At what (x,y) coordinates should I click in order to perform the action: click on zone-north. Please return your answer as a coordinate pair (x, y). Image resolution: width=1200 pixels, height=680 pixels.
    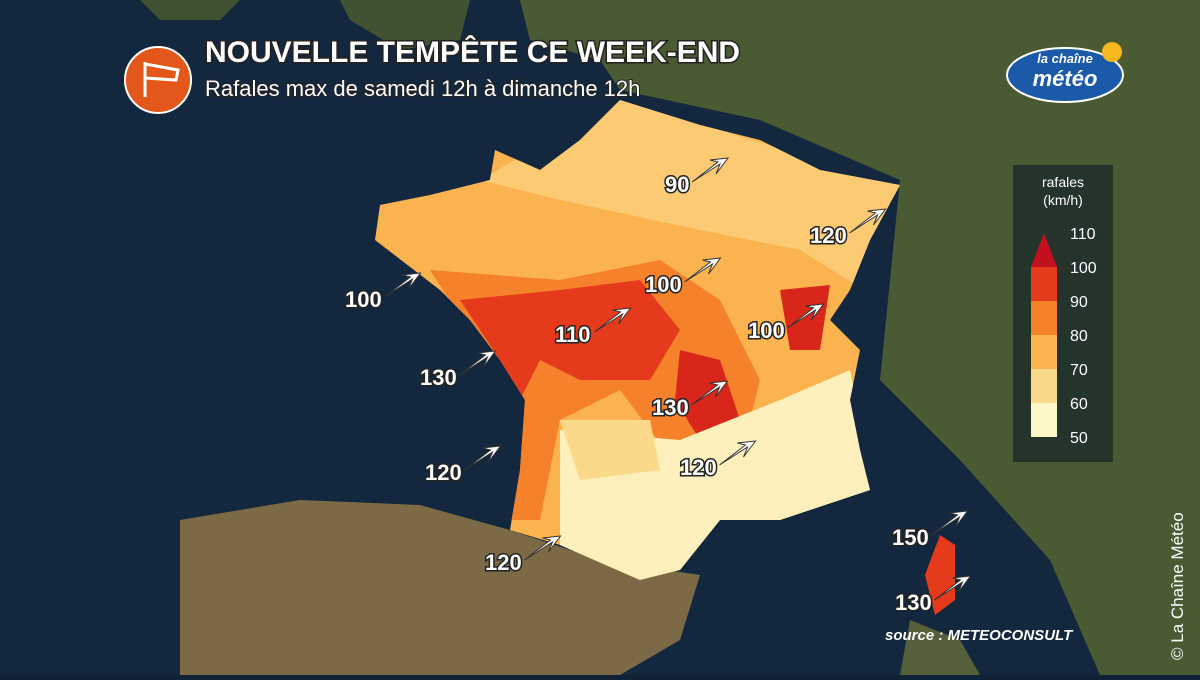
    Looking at the image, I should click on (690, 200).